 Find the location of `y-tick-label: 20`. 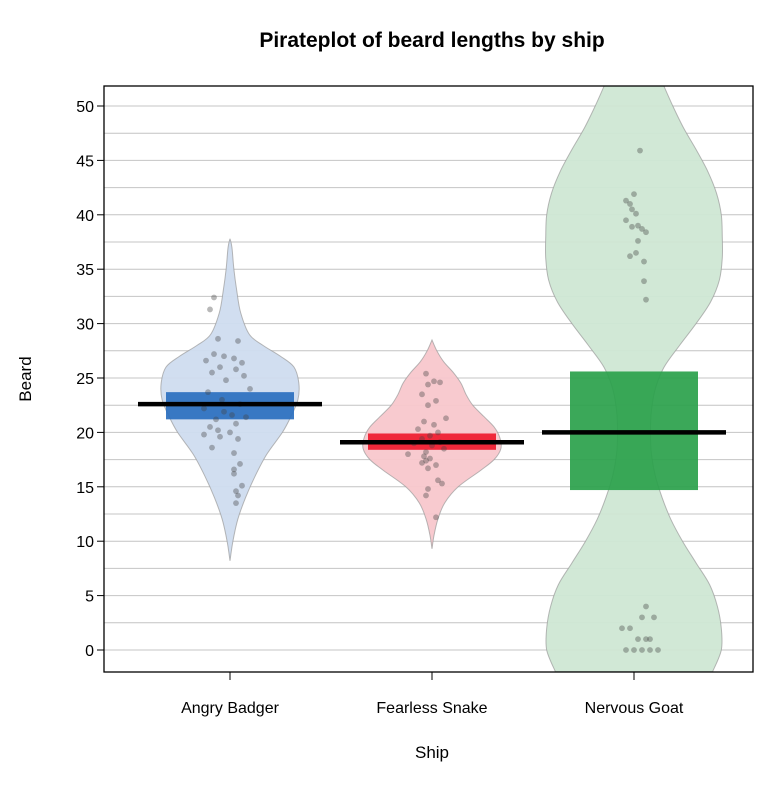

y-tick-label: 20 is located at coordinates (85, 433).